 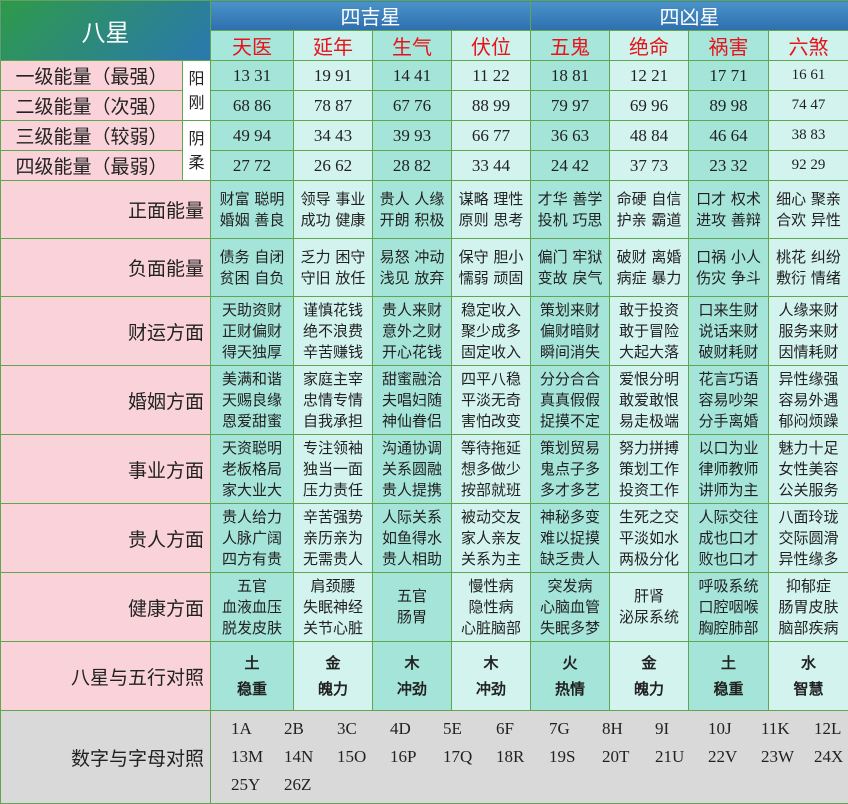 What do you see at coordinates (729, 106) in the screenshot?
I see `energy-number-pair: 89 98` at bounding box center [729, 106].